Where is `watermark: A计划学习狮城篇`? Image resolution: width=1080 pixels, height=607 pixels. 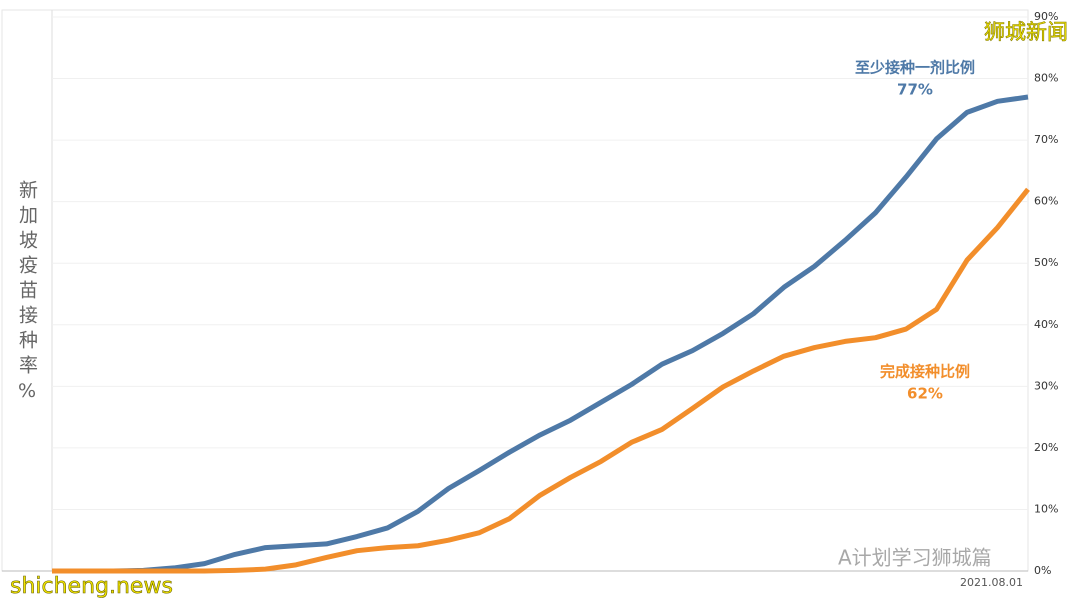 watermark: A计划学习狮城篇 is located at coordinates (915, 558).